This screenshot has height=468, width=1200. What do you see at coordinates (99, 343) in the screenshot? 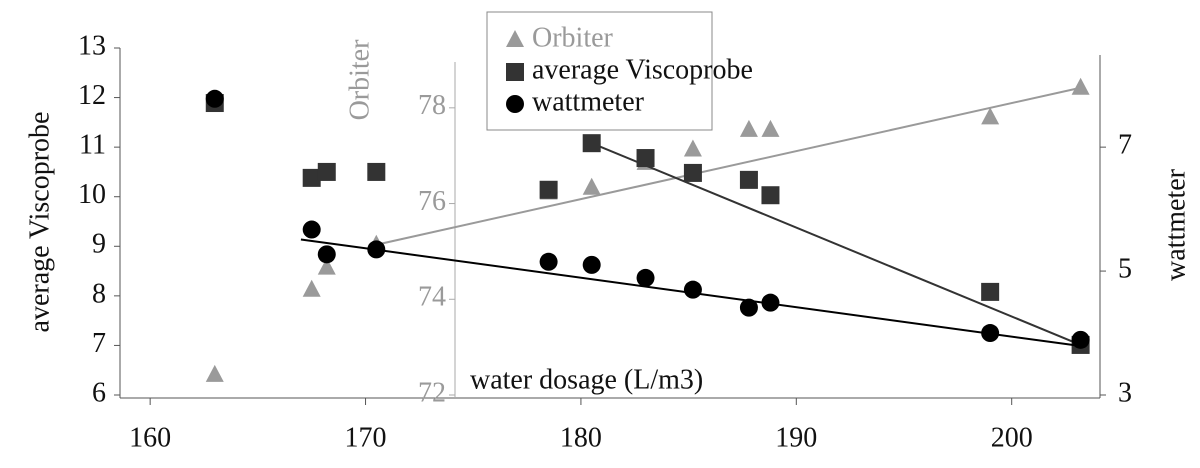
I see `y-tick-label: 7` at bounding box center [99, 343].